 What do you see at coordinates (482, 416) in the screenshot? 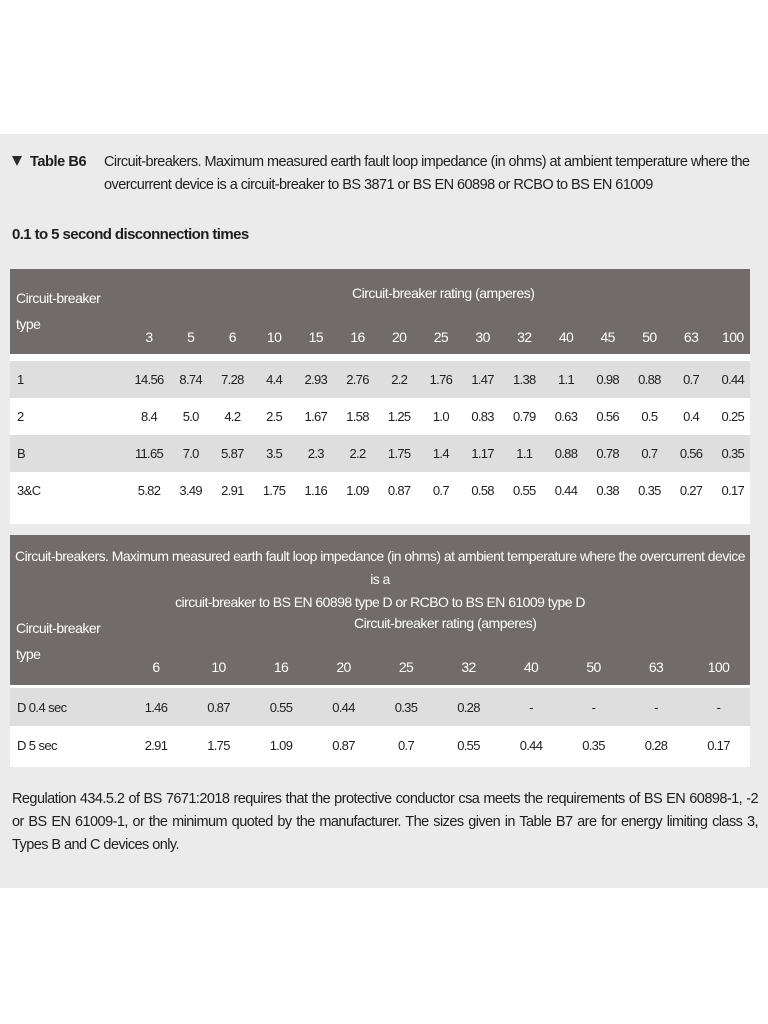
I see `table-cell: 0.83` at bounding box center [482, 416].